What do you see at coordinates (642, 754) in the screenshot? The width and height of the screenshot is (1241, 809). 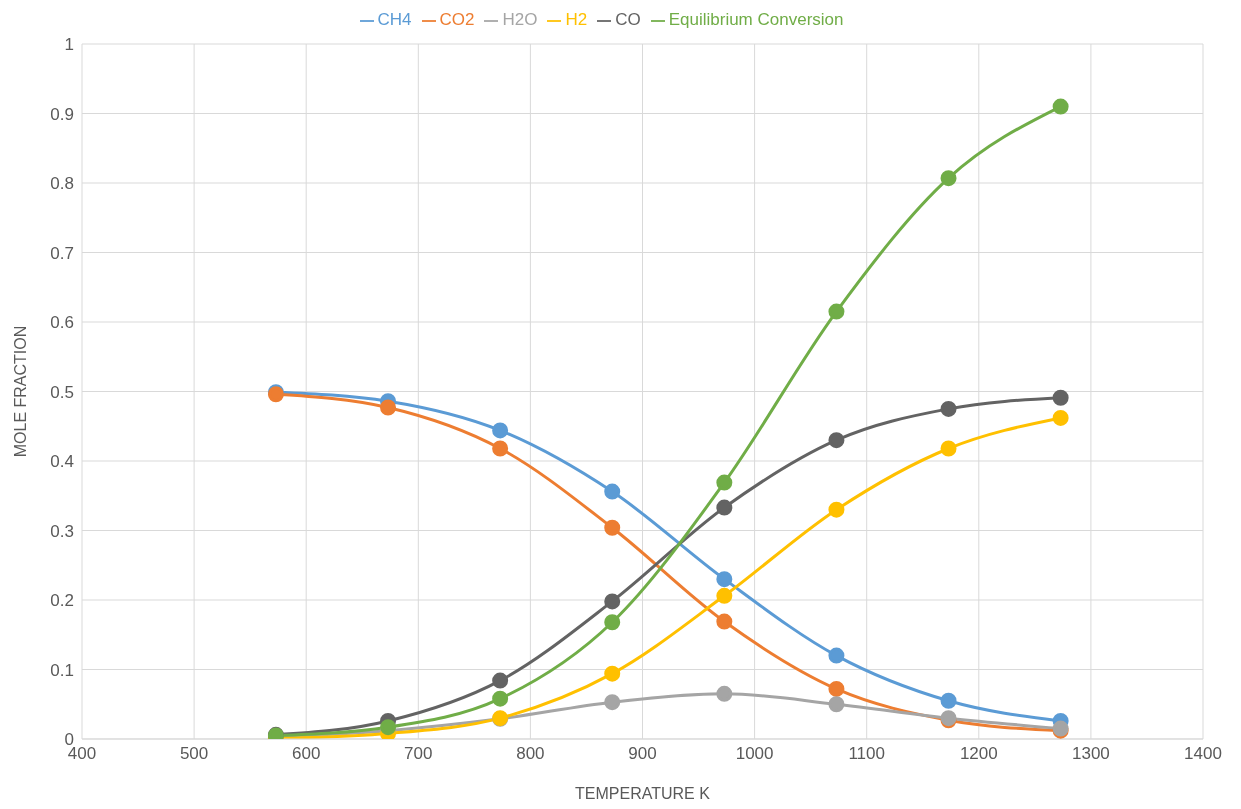 I see `x-tick-label: 900` at bounding box center [642, 754].